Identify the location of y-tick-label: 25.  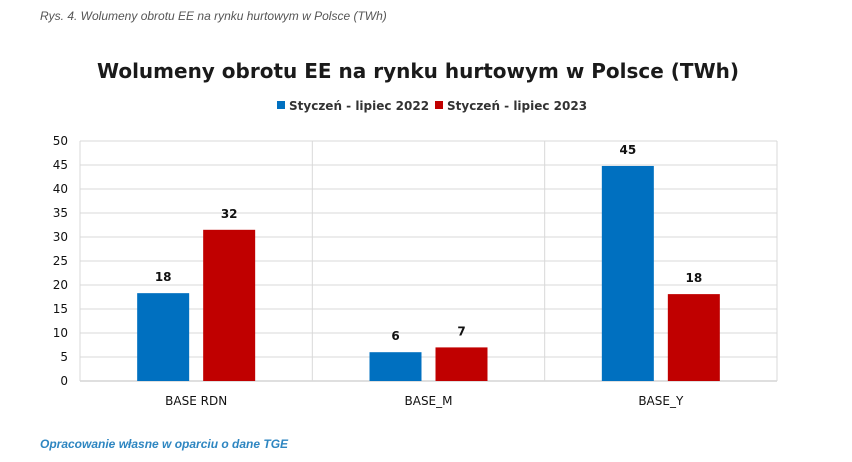
(60, 261).